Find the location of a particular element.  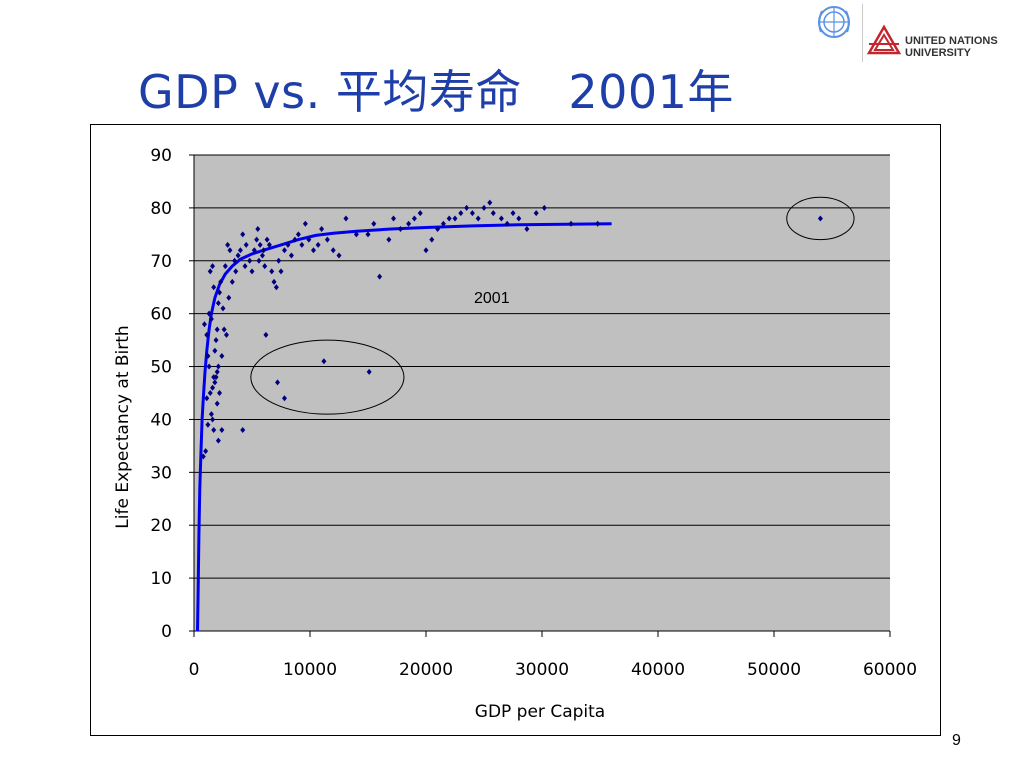

y-tick-label: 50 is located at coordinates (161, 368).